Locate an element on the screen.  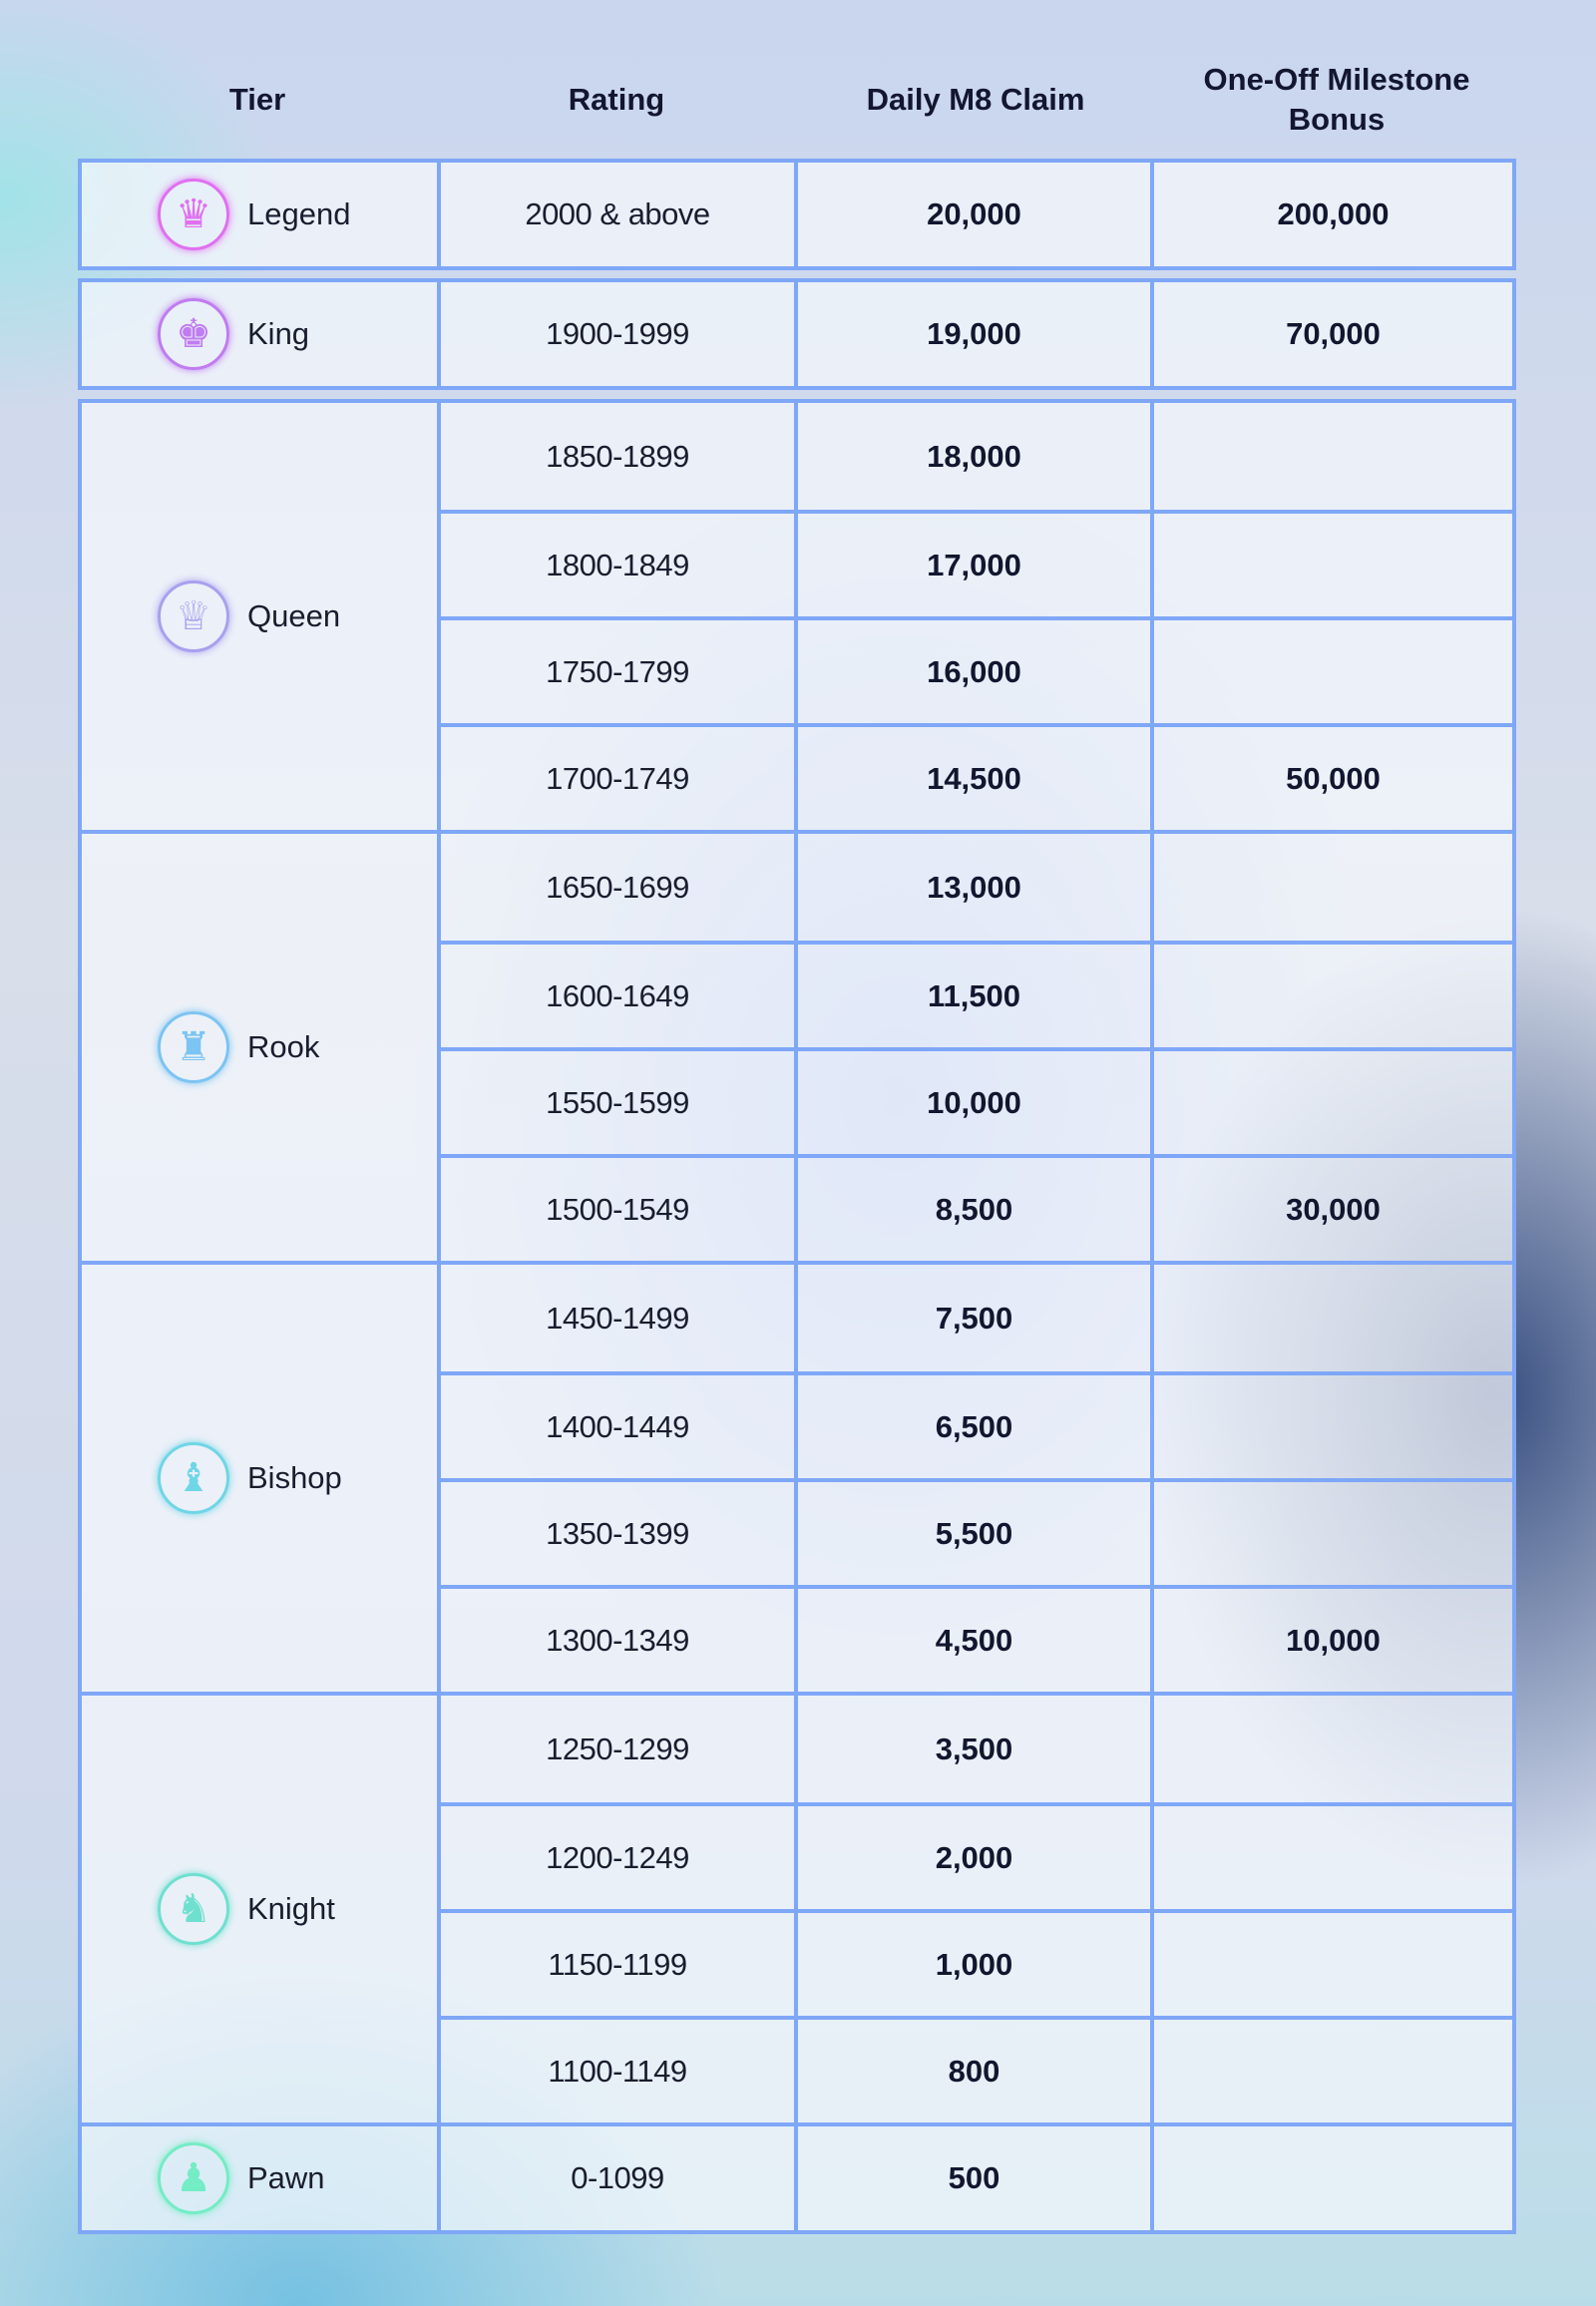
tier-name: King is located at coordinates (278, 333).